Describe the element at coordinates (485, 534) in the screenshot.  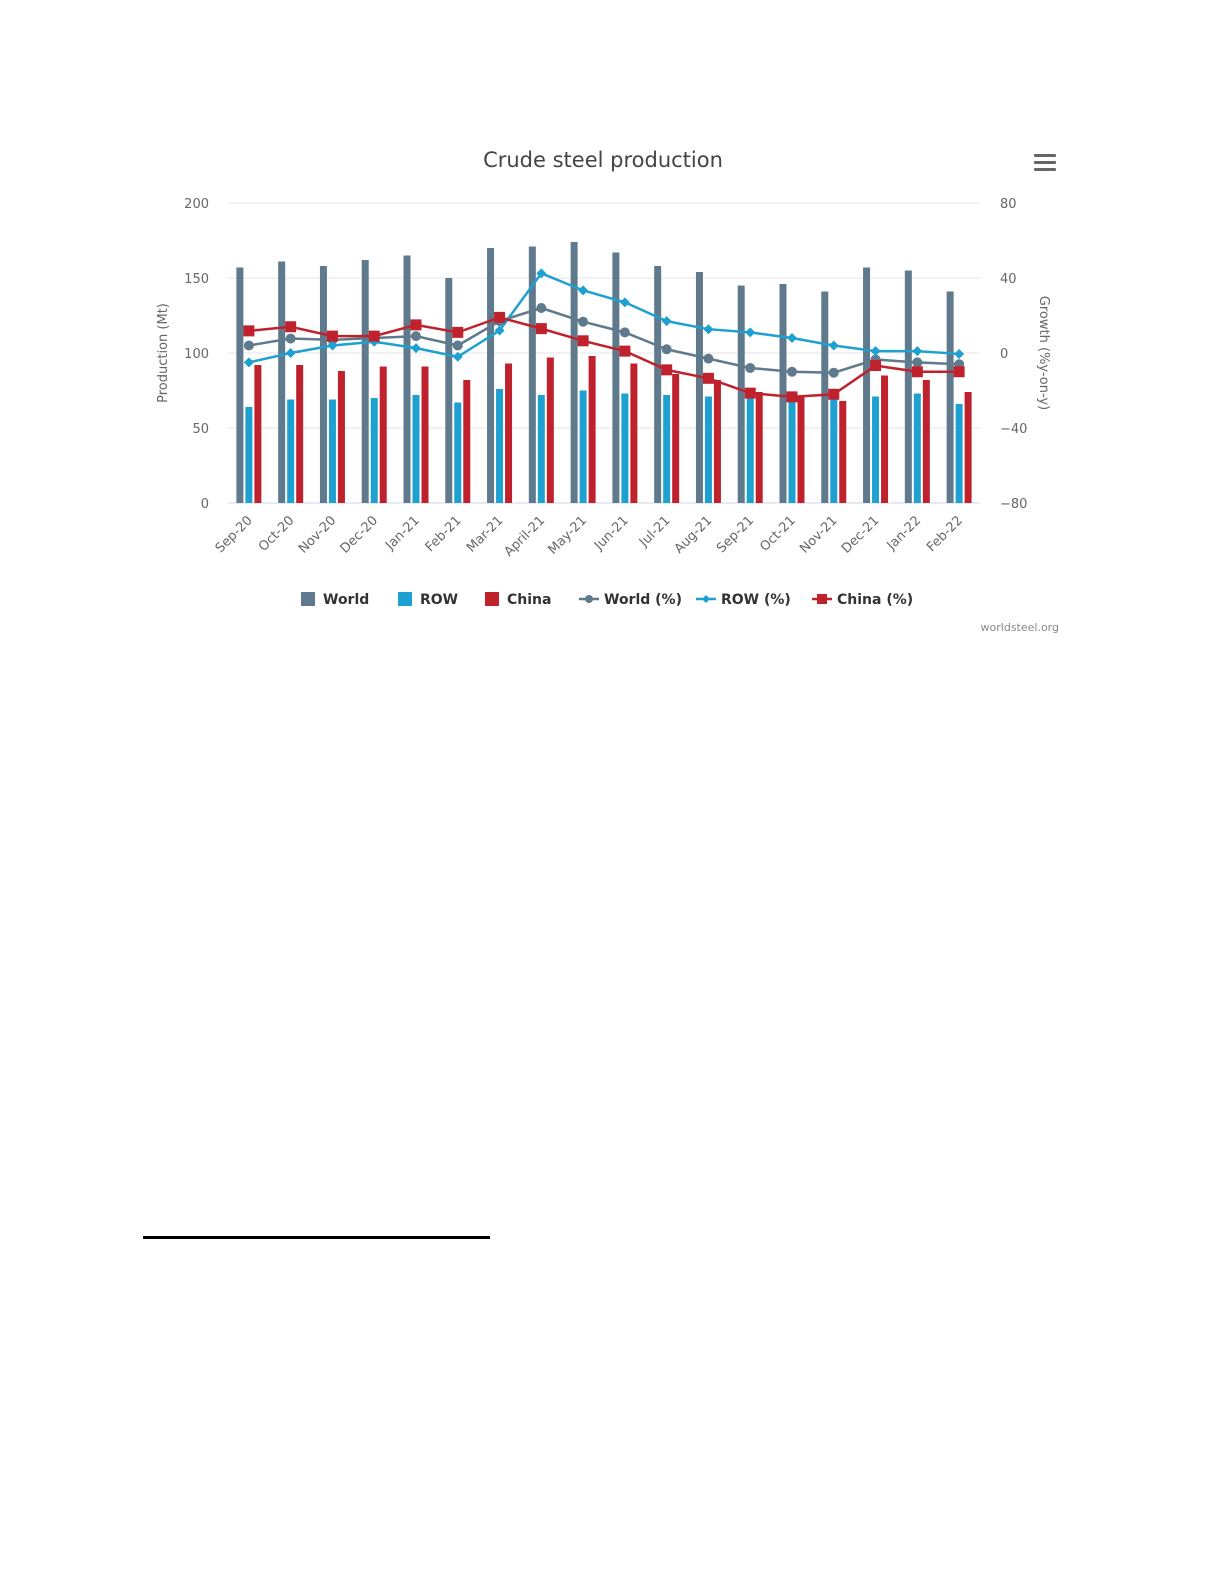
I see `x-tick-label: Mar-21` at that location.